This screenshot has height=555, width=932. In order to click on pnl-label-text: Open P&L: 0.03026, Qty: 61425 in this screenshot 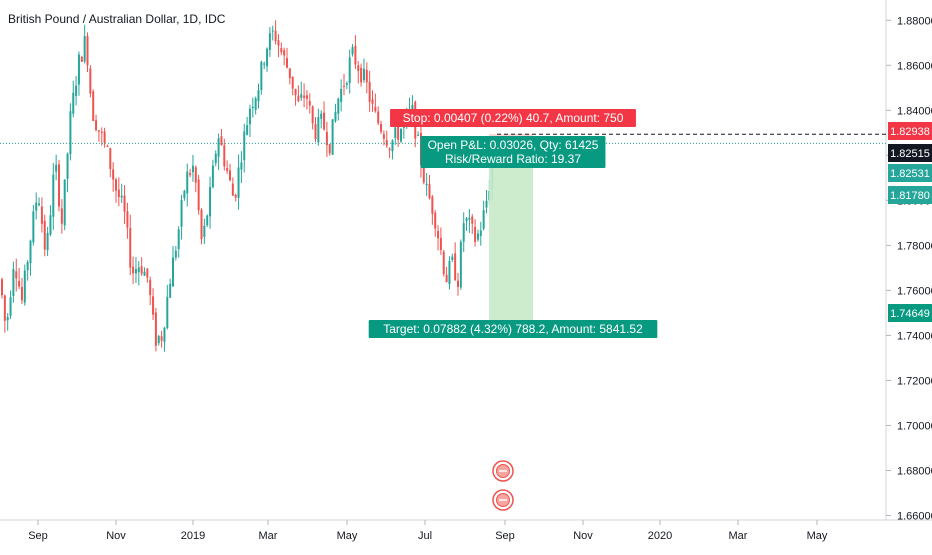, I will do `click(513, 145)`.